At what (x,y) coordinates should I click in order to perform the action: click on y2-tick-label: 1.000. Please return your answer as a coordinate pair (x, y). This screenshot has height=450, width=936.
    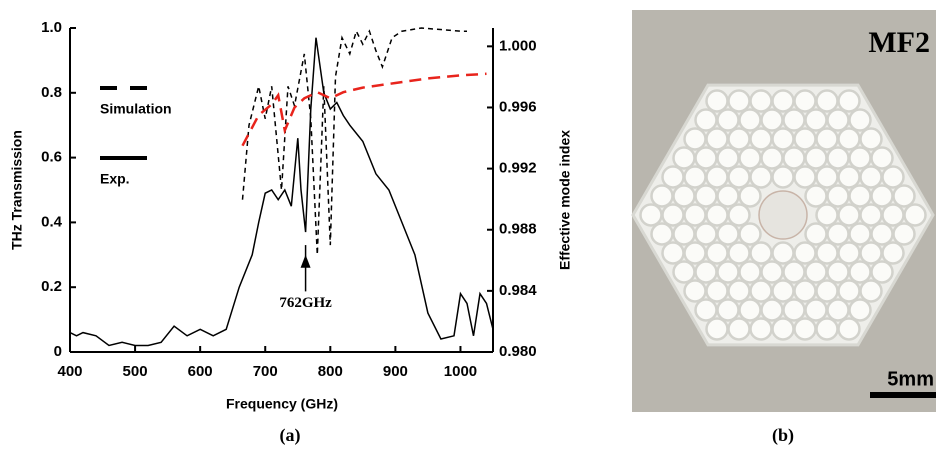
    Looking at the image, I should click on (518, 45).